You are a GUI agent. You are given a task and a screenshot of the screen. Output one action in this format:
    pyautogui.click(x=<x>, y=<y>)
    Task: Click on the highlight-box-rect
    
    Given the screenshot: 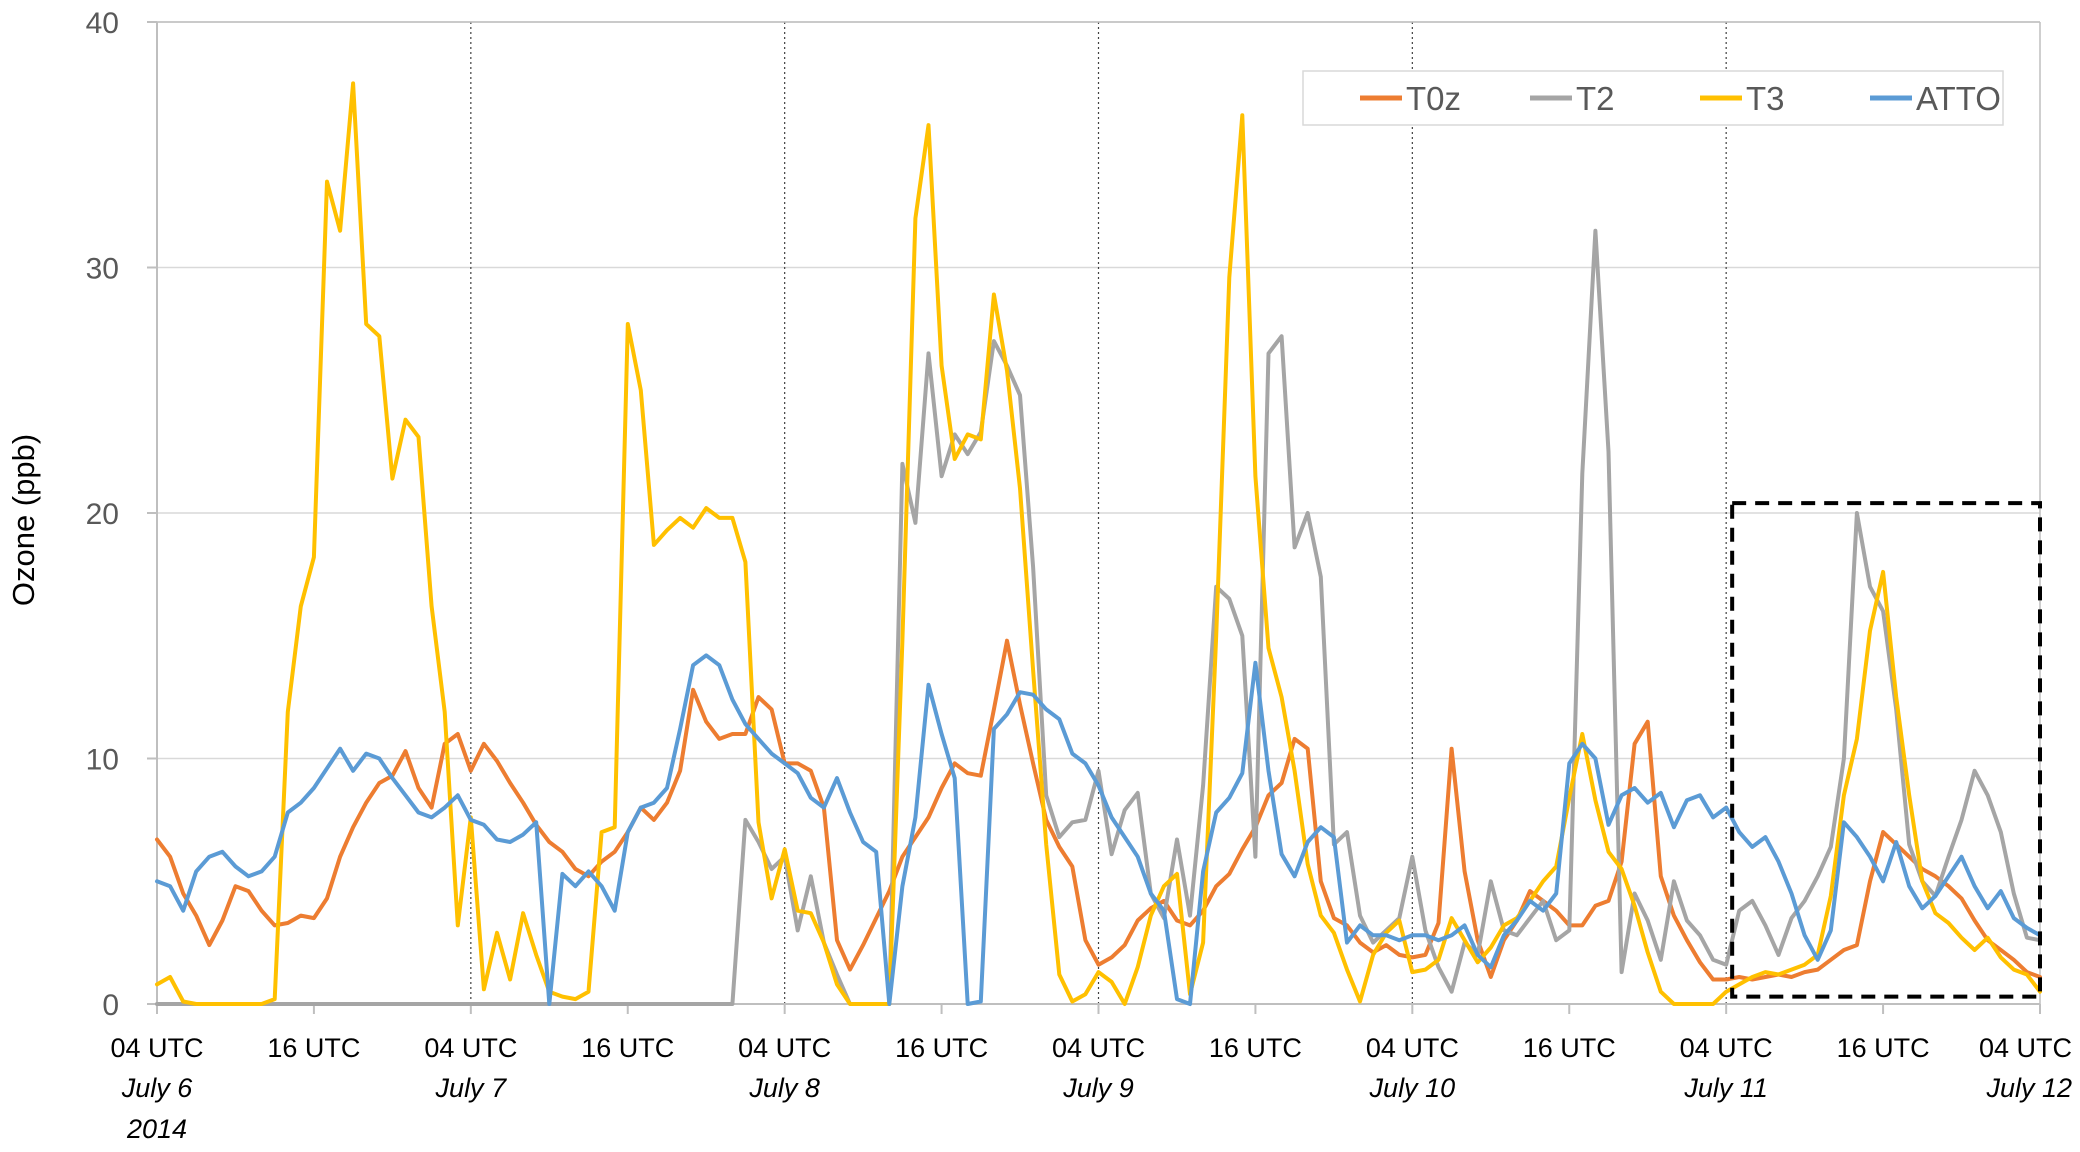 What is the action you would take?
    pyautogui.click(x=1886, y=750)
    